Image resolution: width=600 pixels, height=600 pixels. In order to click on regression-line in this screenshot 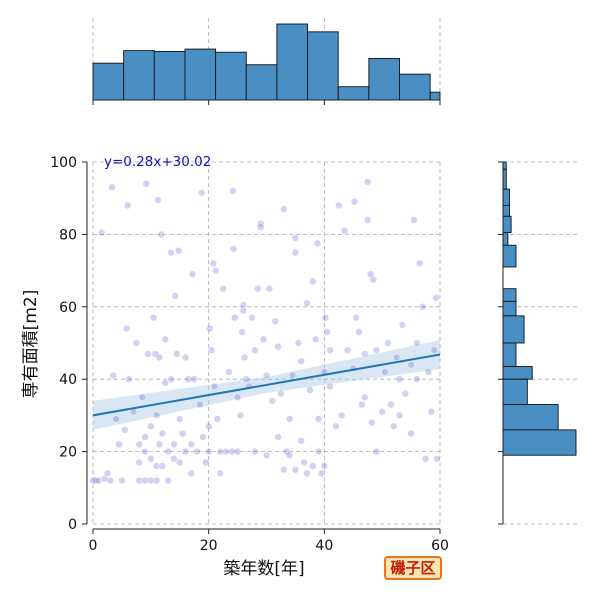, I will do `click(266, 385)`.